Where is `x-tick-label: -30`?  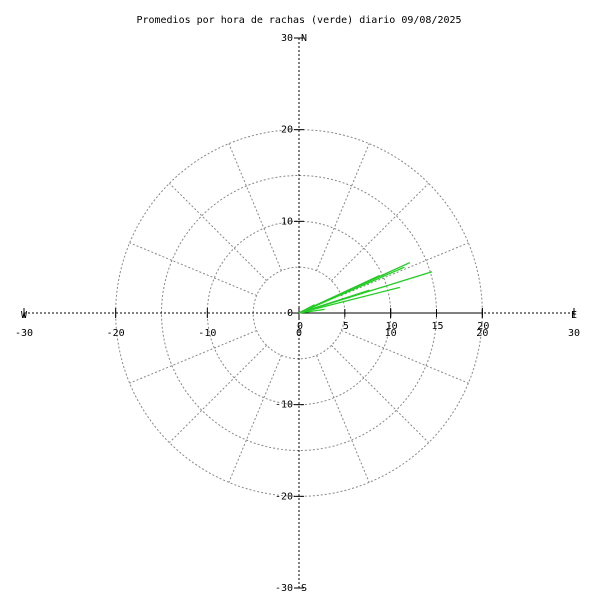 x-tick-label: -30 is located at coordinates (24, 333).